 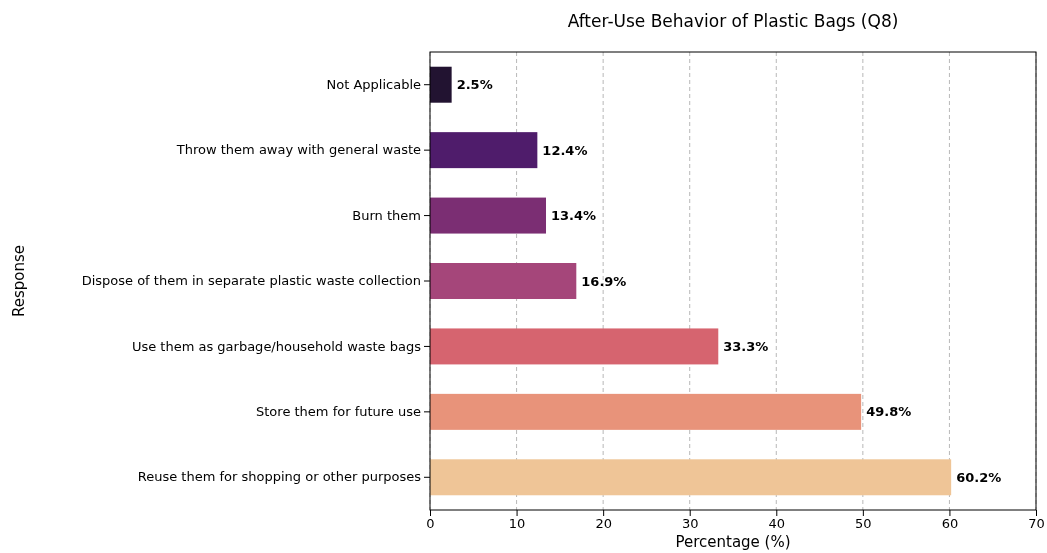 What do you see at coordinates (889, 412) in the screenshot?
I see `data-label: 49.8%` at bounding box center [889, 412].